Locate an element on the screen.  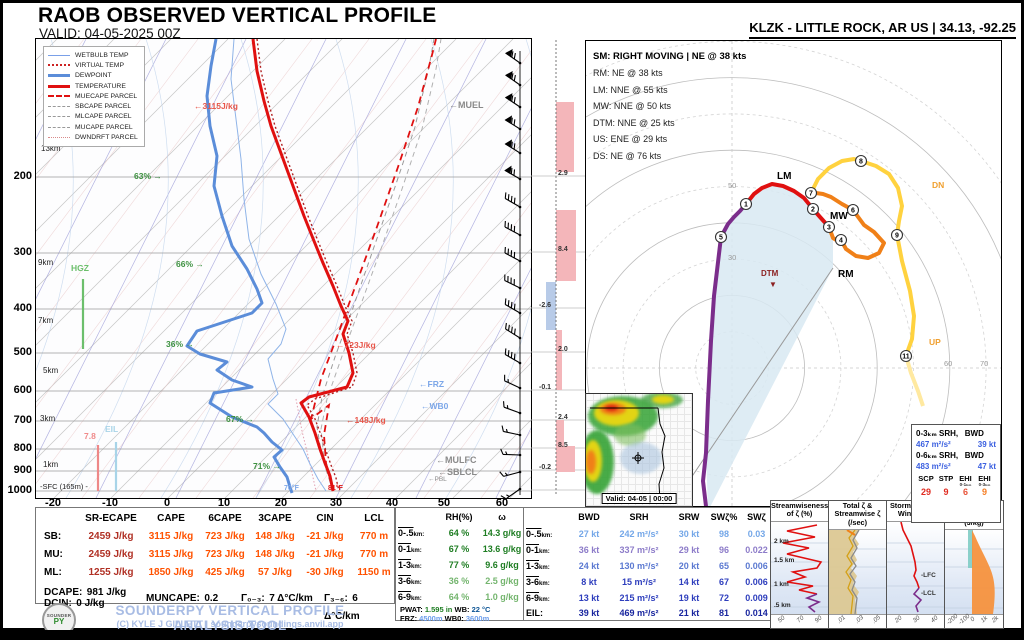
omega-value: 2.4 is located at coordinates (563, 417).